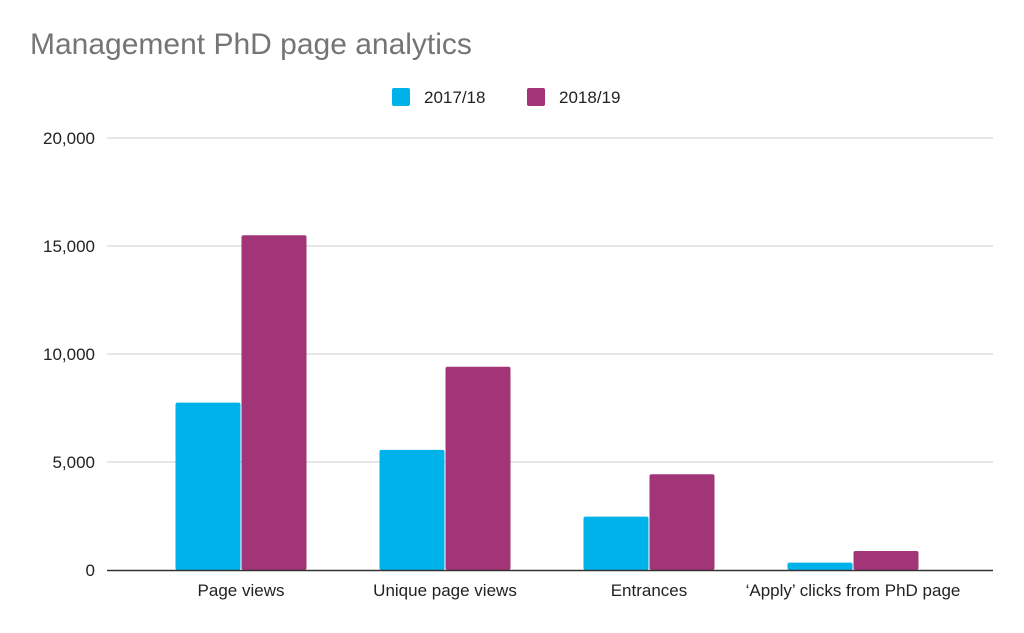 The height and width of the screenshot is (633, 1024). Describe the element at coordinates (69, 138) in the screenshot. I see `y-tick-label: 20,000` at that location.